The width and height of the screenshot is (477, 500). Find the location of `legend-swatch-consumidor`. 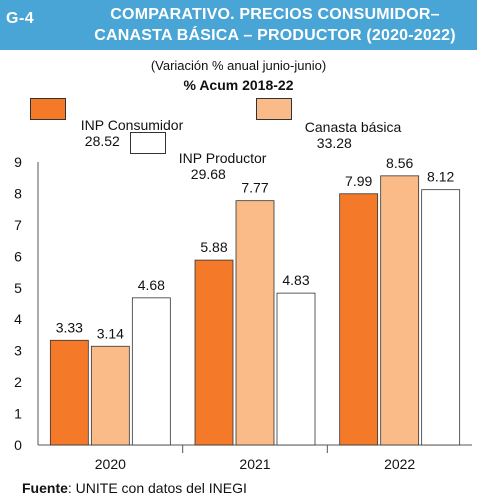

legend-swatch-consumidor is located at coordinates (48, 109).